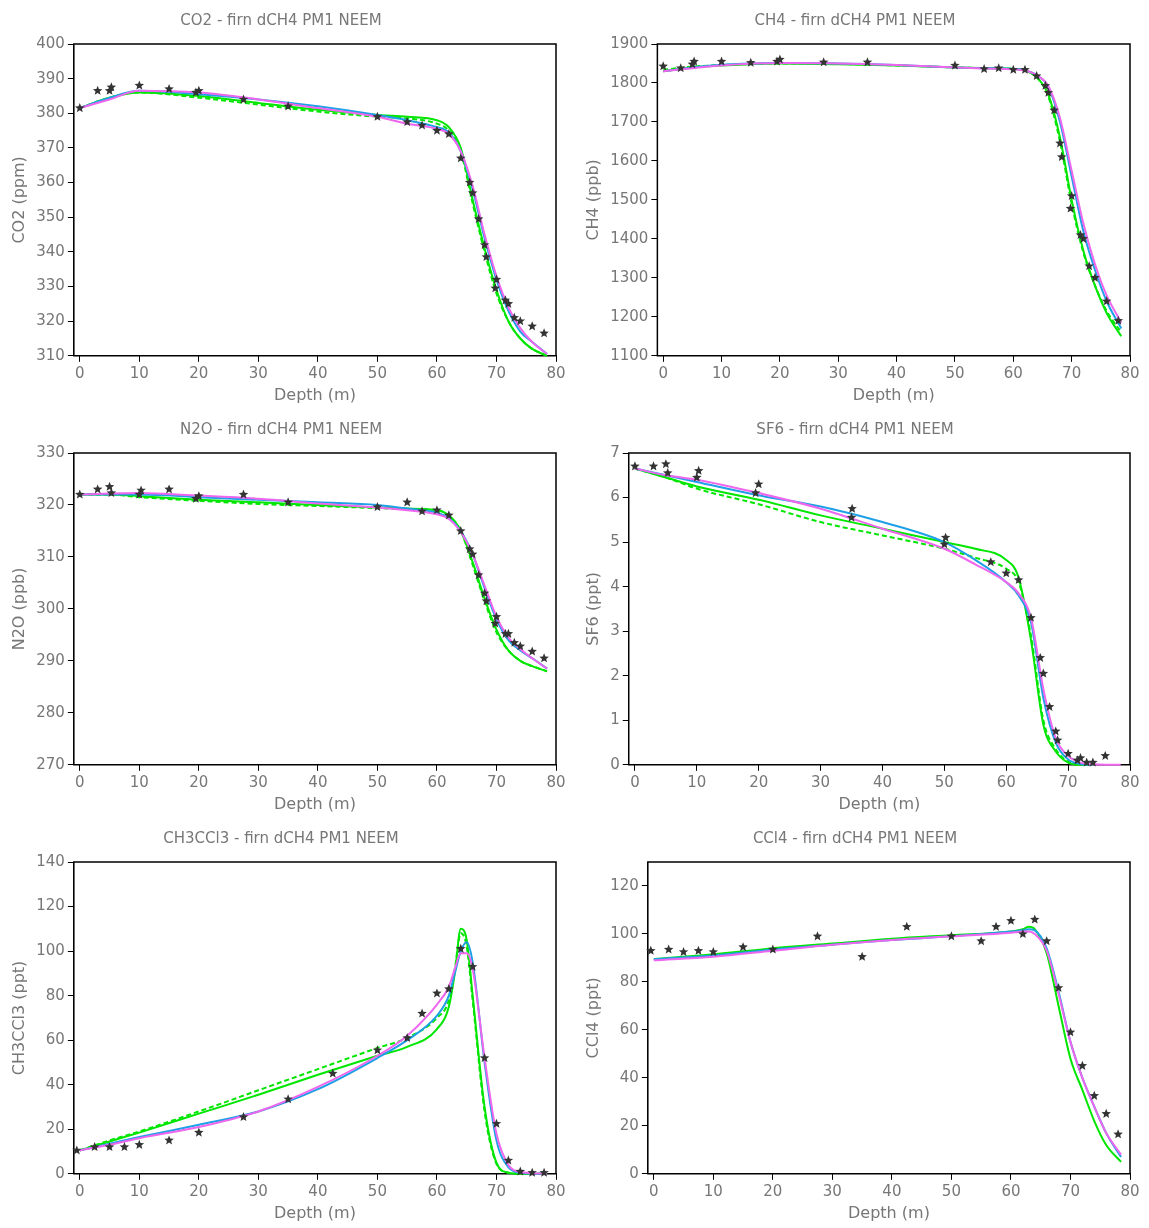  I want to click on x-tick-label: 60, so click(1013, 372).